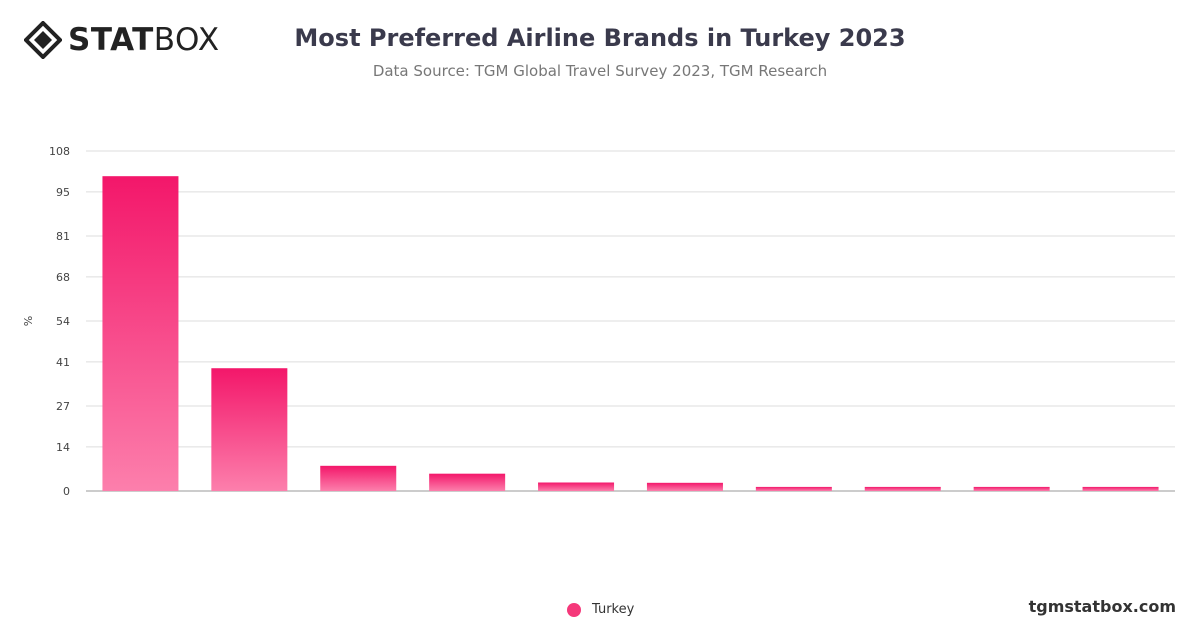 This screenshot has width=1200, height=628. What do you see at coordinates (186, 40) in the screenshot?
I see `logo-text-light: BOX` at bounding box center [186, 40].